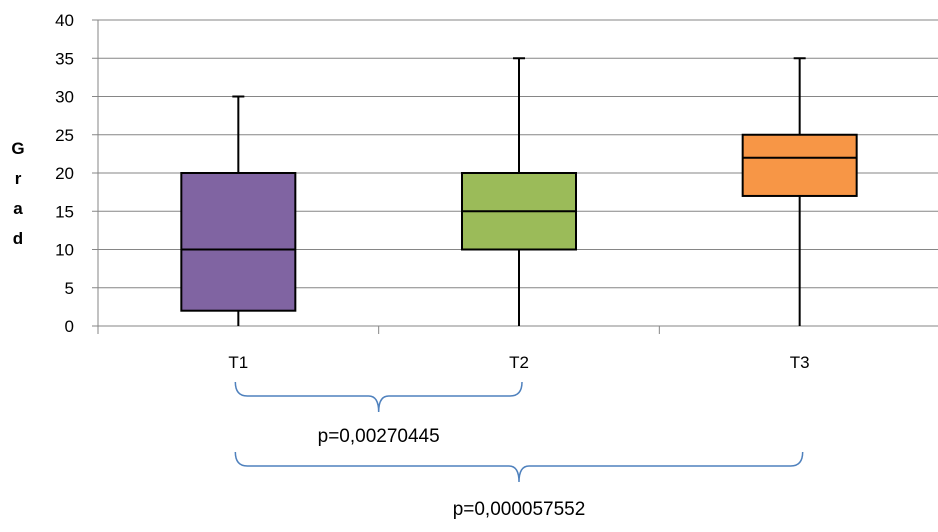 This screenshot has width=938, height=532. I want to click on y-axis-label-char: a, so click(18, 208).